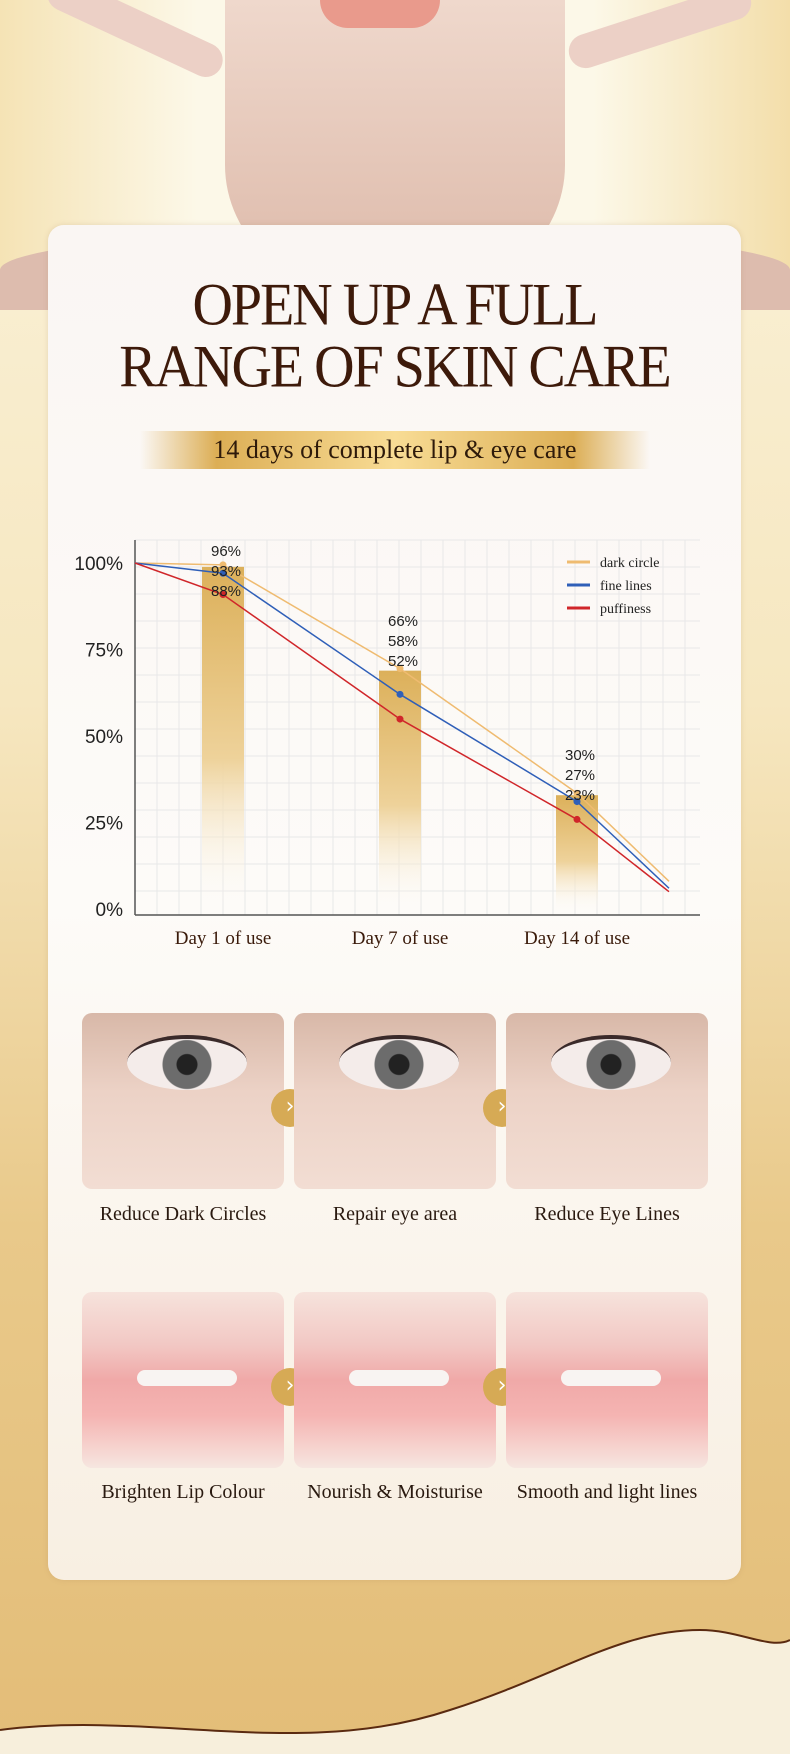 The width and height of the screenshot is (790, 1754). I want to click on data-label: 23%, so click(580, 795).